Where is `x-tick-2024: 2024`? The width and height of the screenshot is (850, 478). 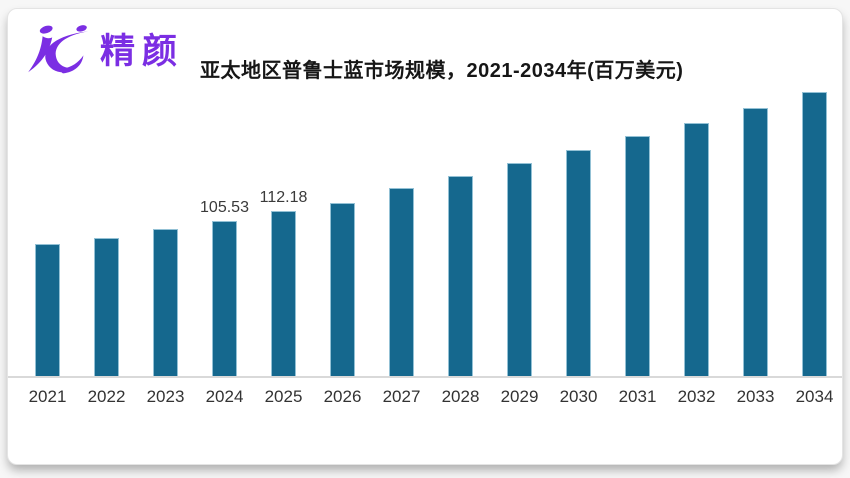
x-tick-2024: 2024 is located at coordinates (224, 396).